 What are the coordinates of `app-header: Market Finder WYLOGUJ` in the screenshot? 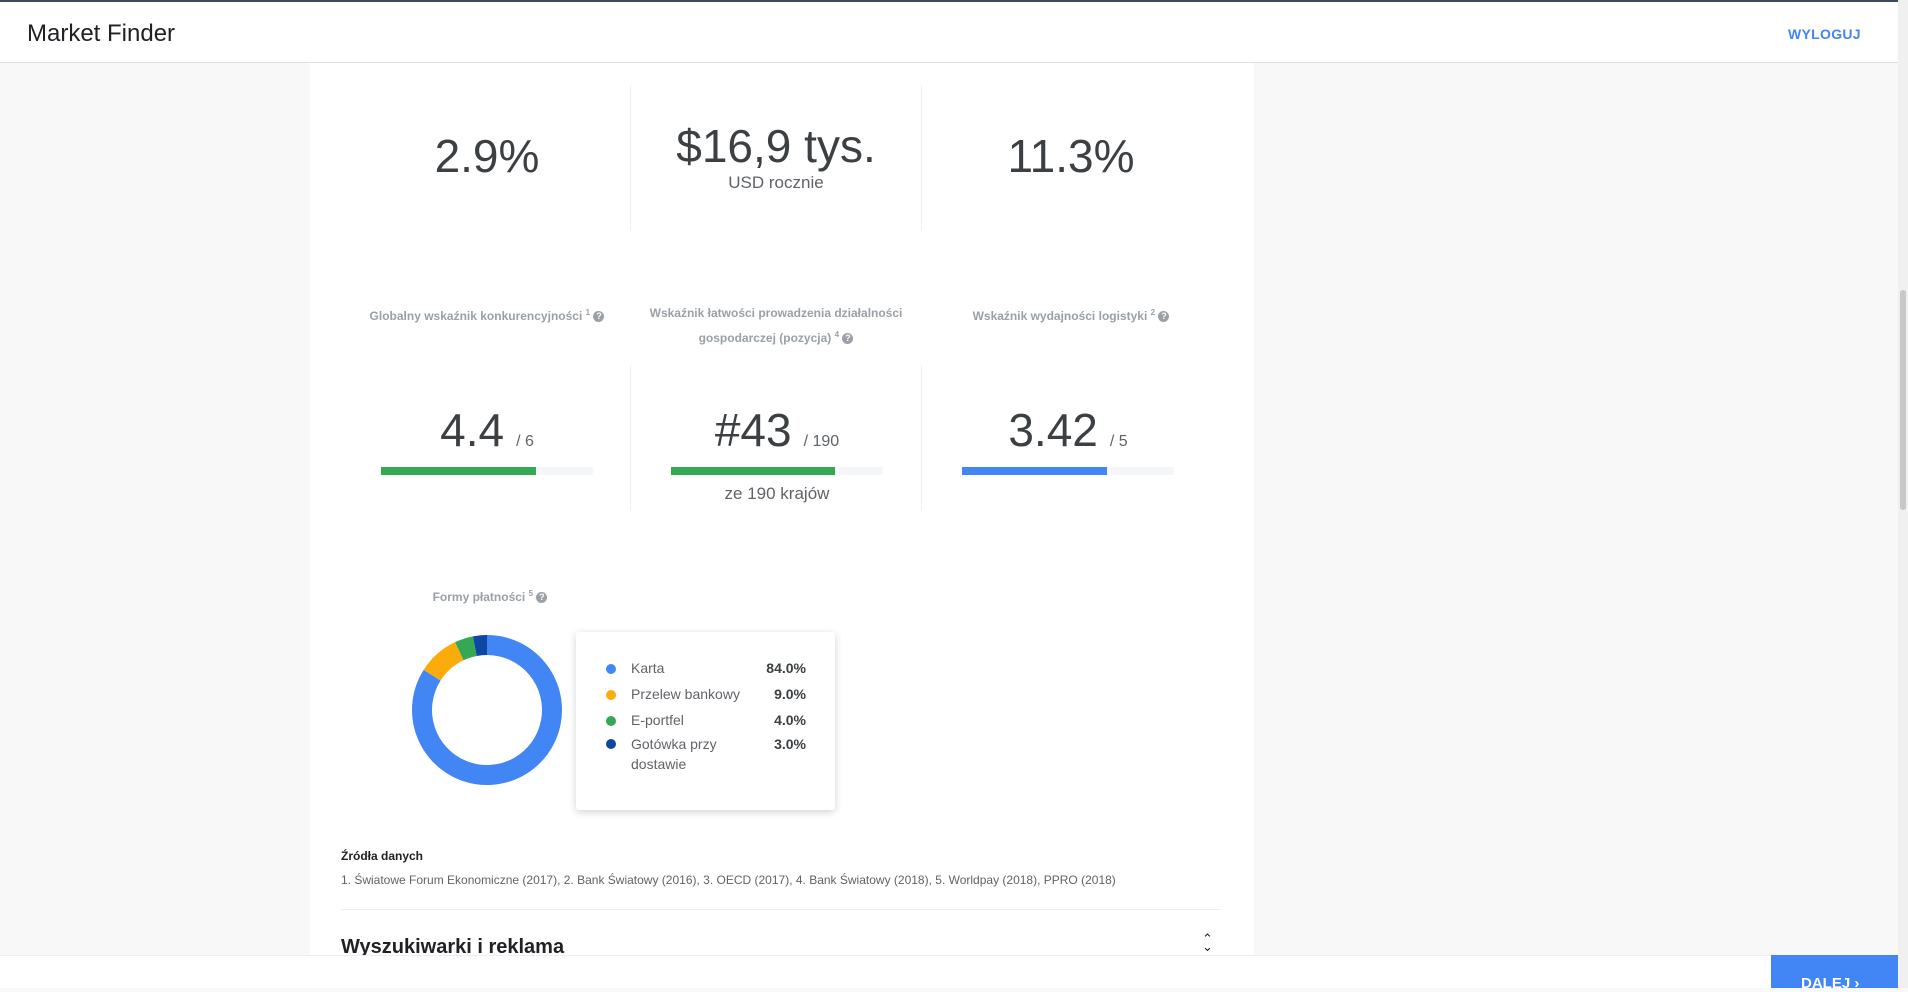 It's located at (949, 32).